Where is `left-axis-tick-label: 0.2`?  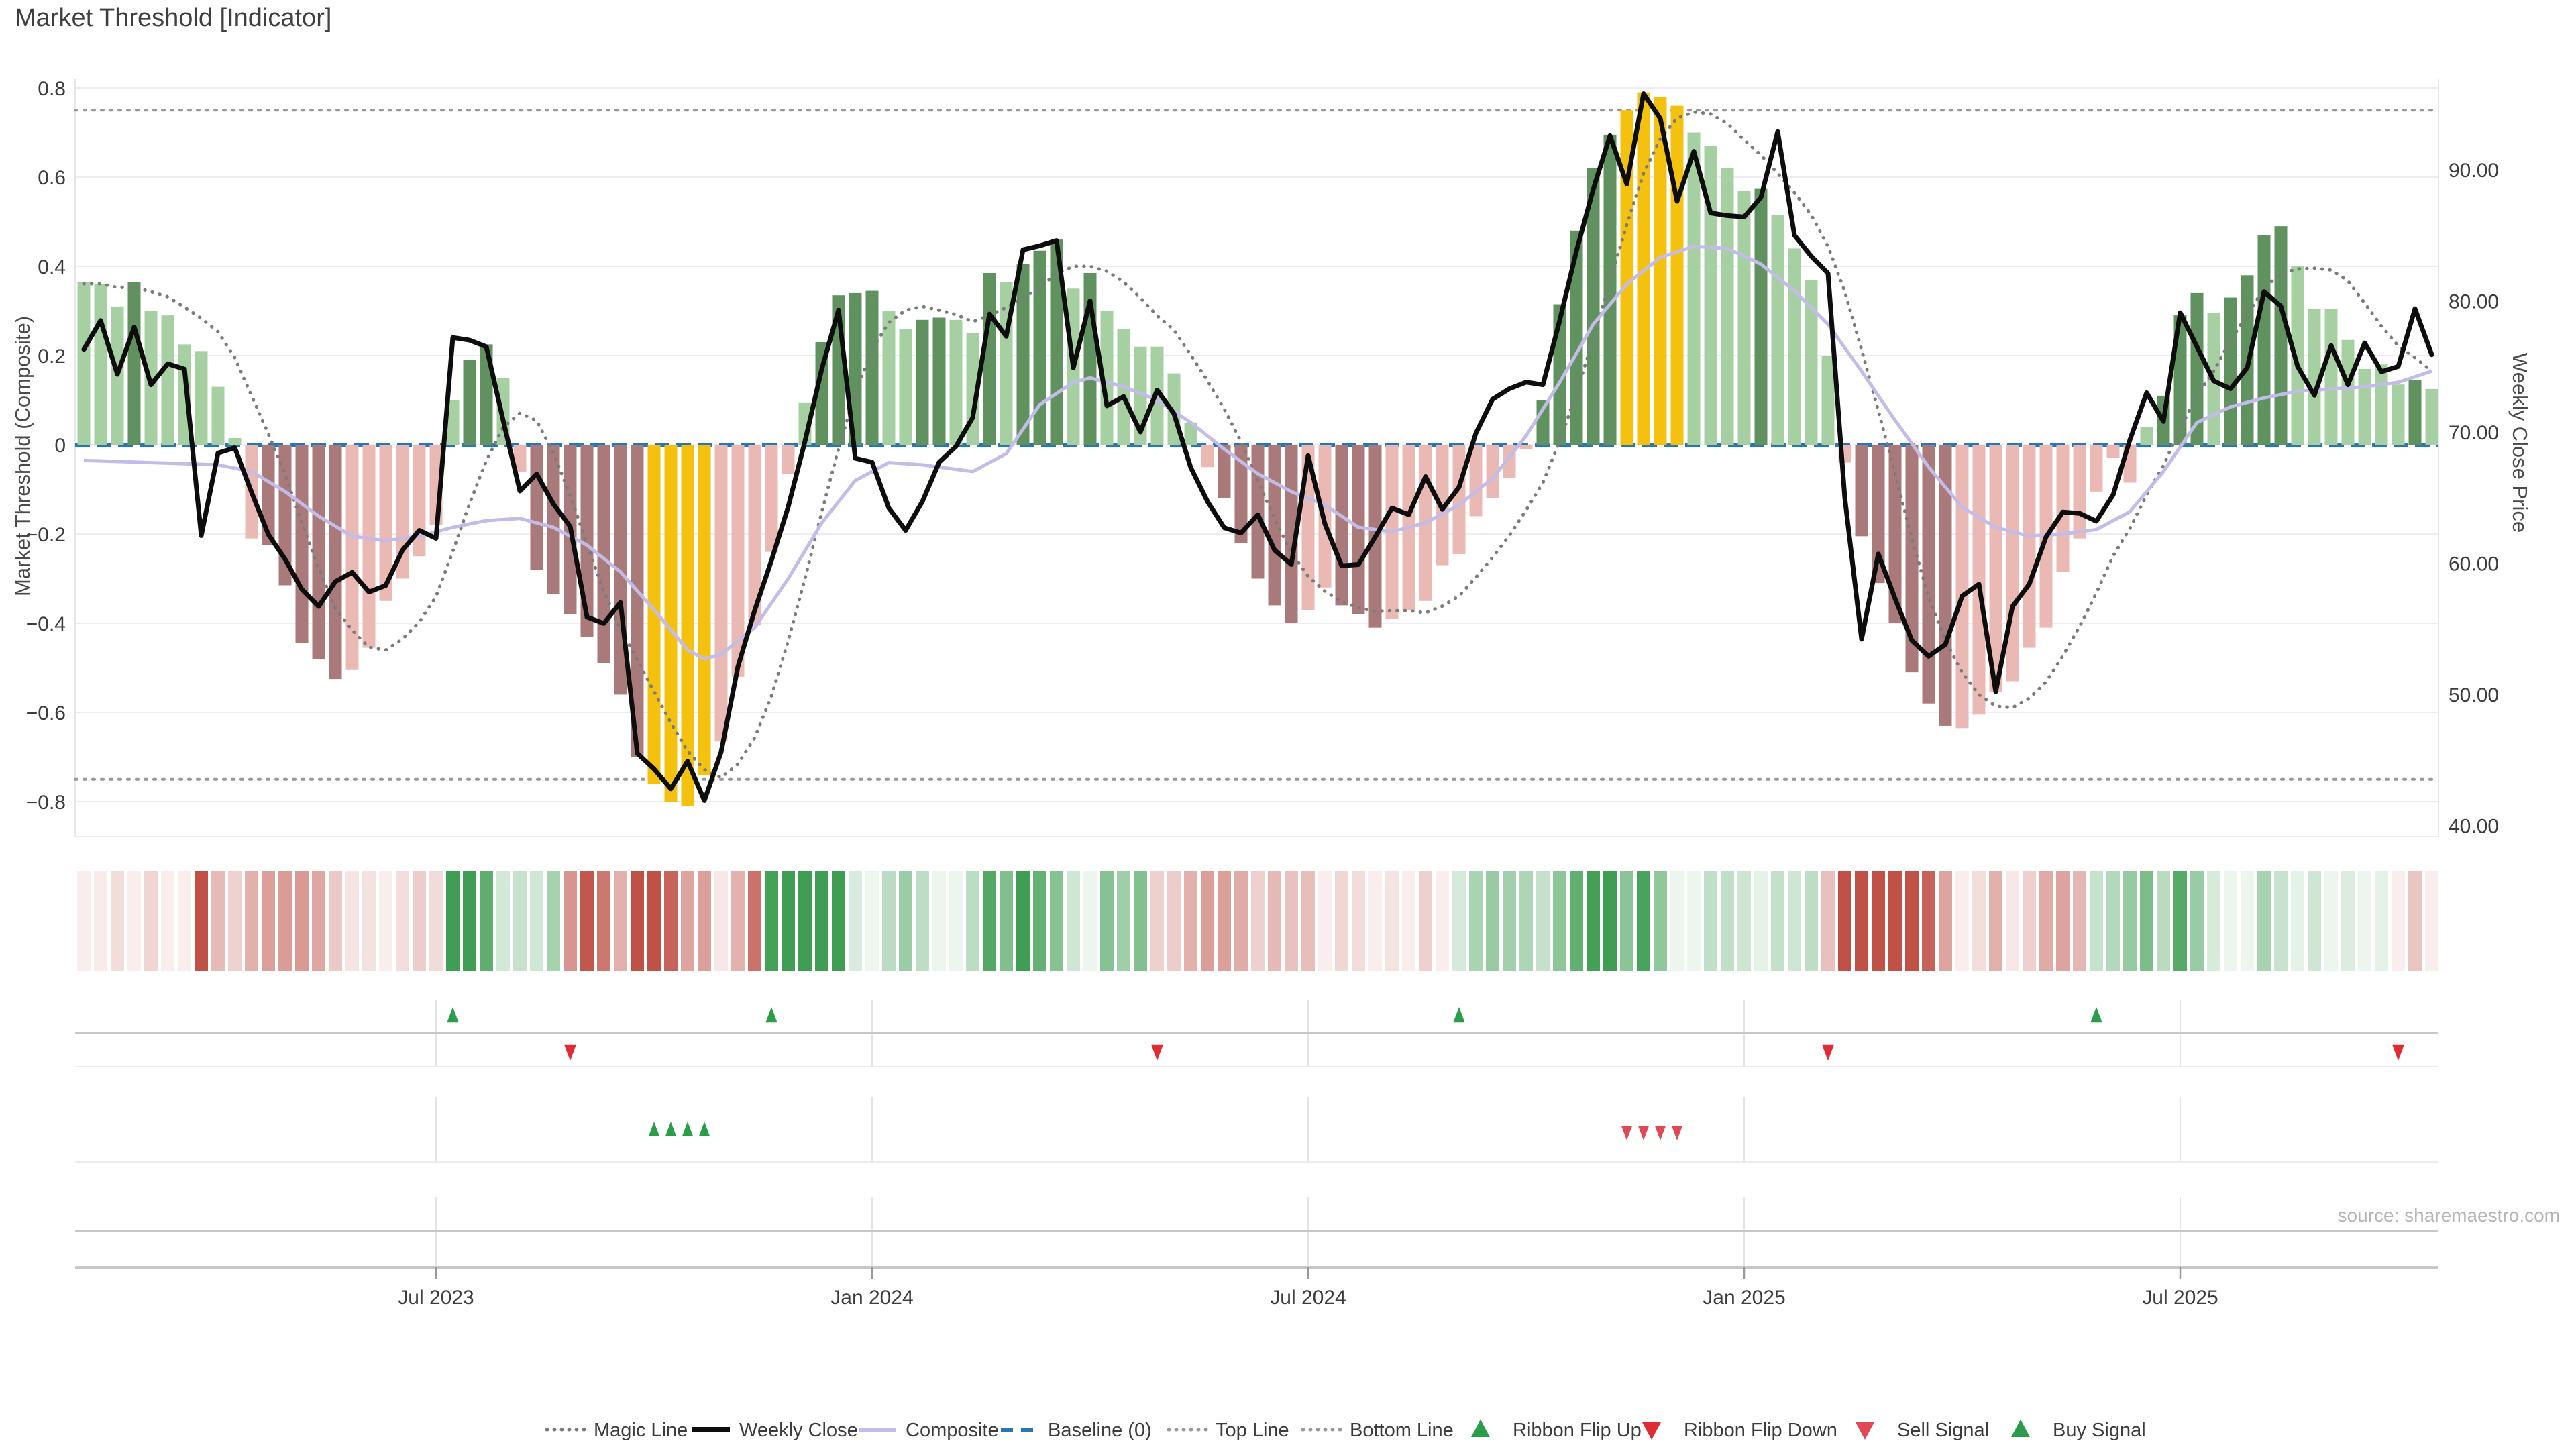 left-axis-tick-label: 0.2 is located at coordinates (52, 356).